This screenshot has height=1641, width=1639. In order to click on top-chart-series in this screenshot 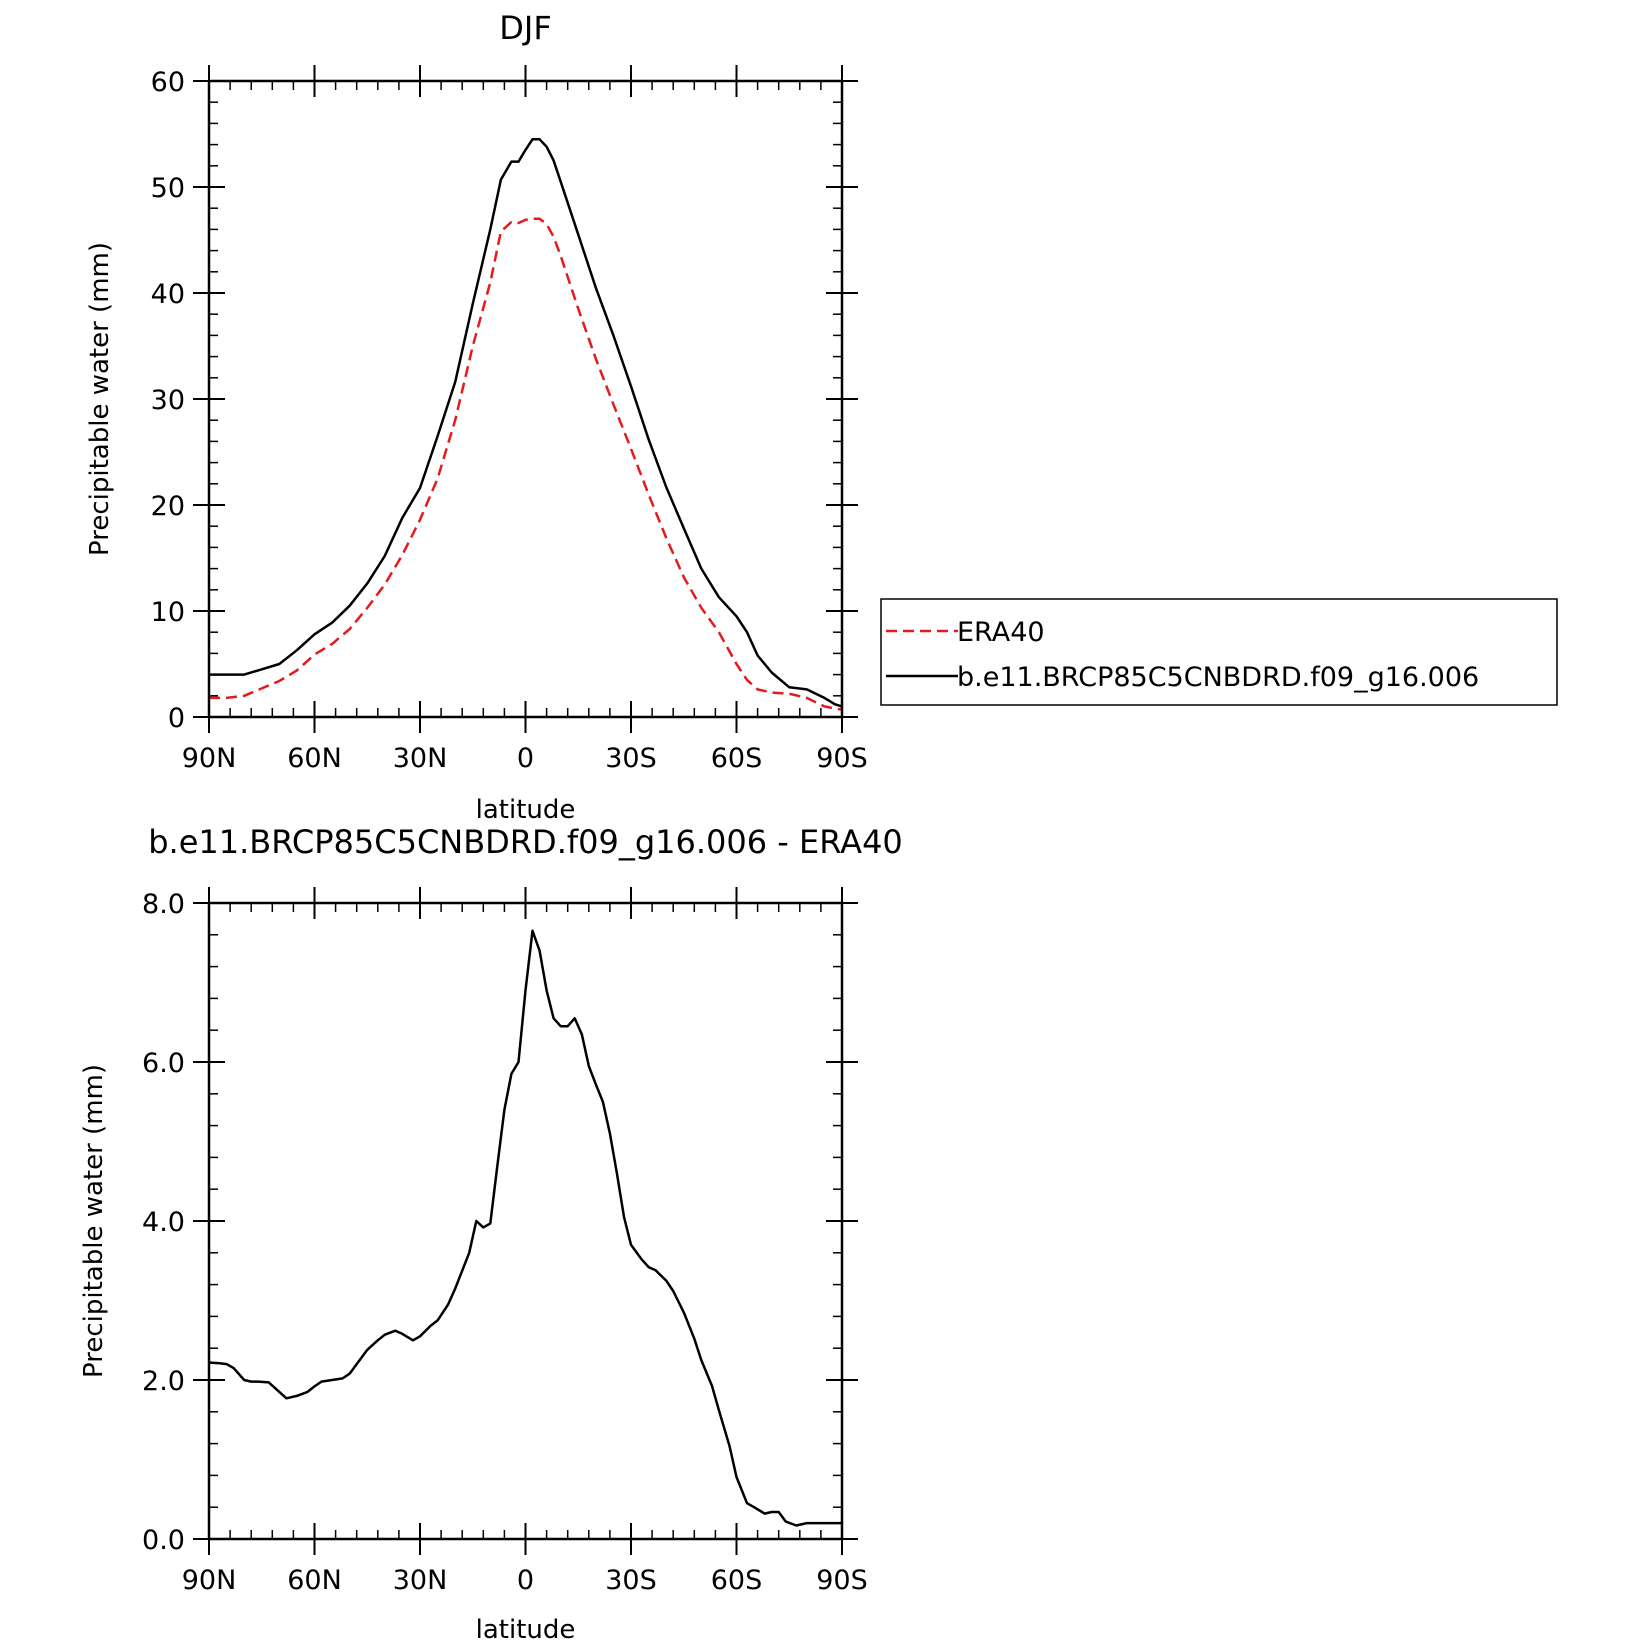, I will do `click(526, 424)`.